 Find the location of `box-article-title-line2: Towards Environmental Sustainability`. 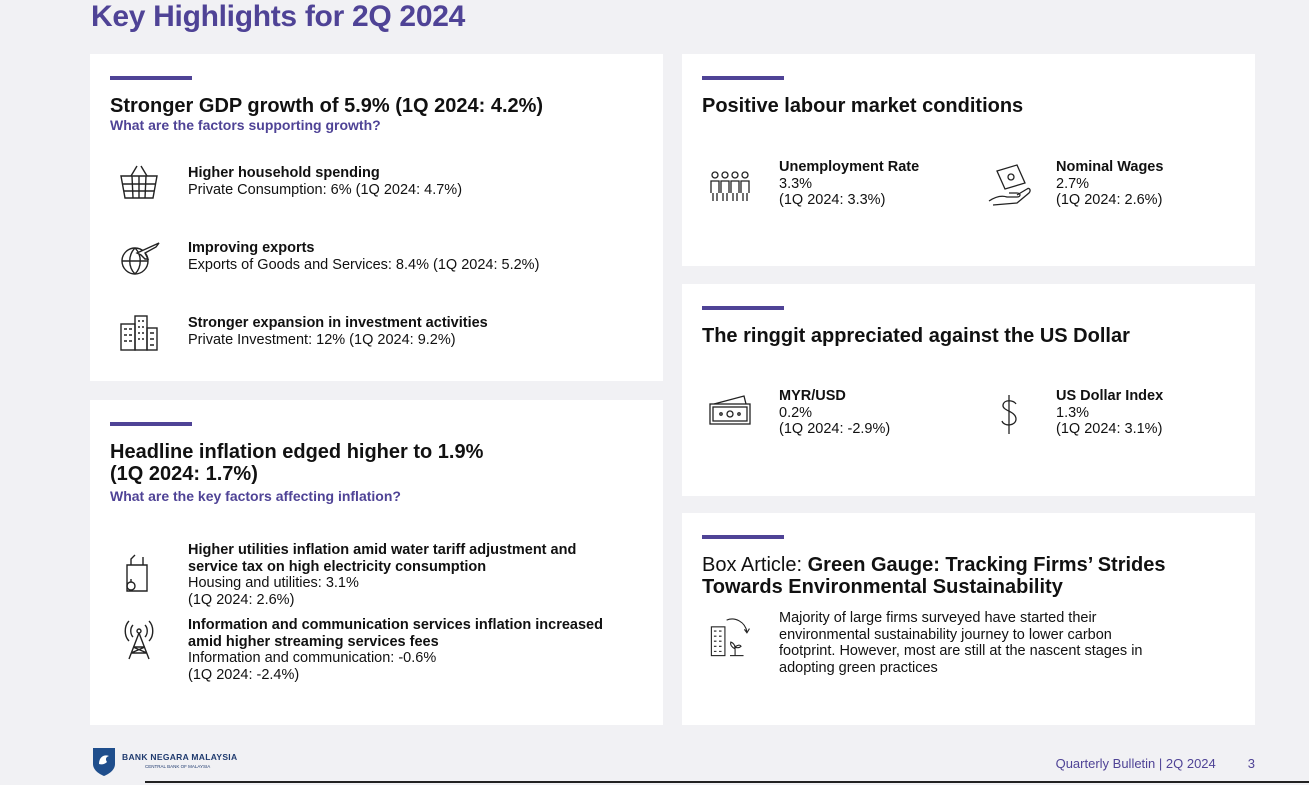

box-article-title-line2: Towards Environmental Sustainability is located at coordinates (882, 587).